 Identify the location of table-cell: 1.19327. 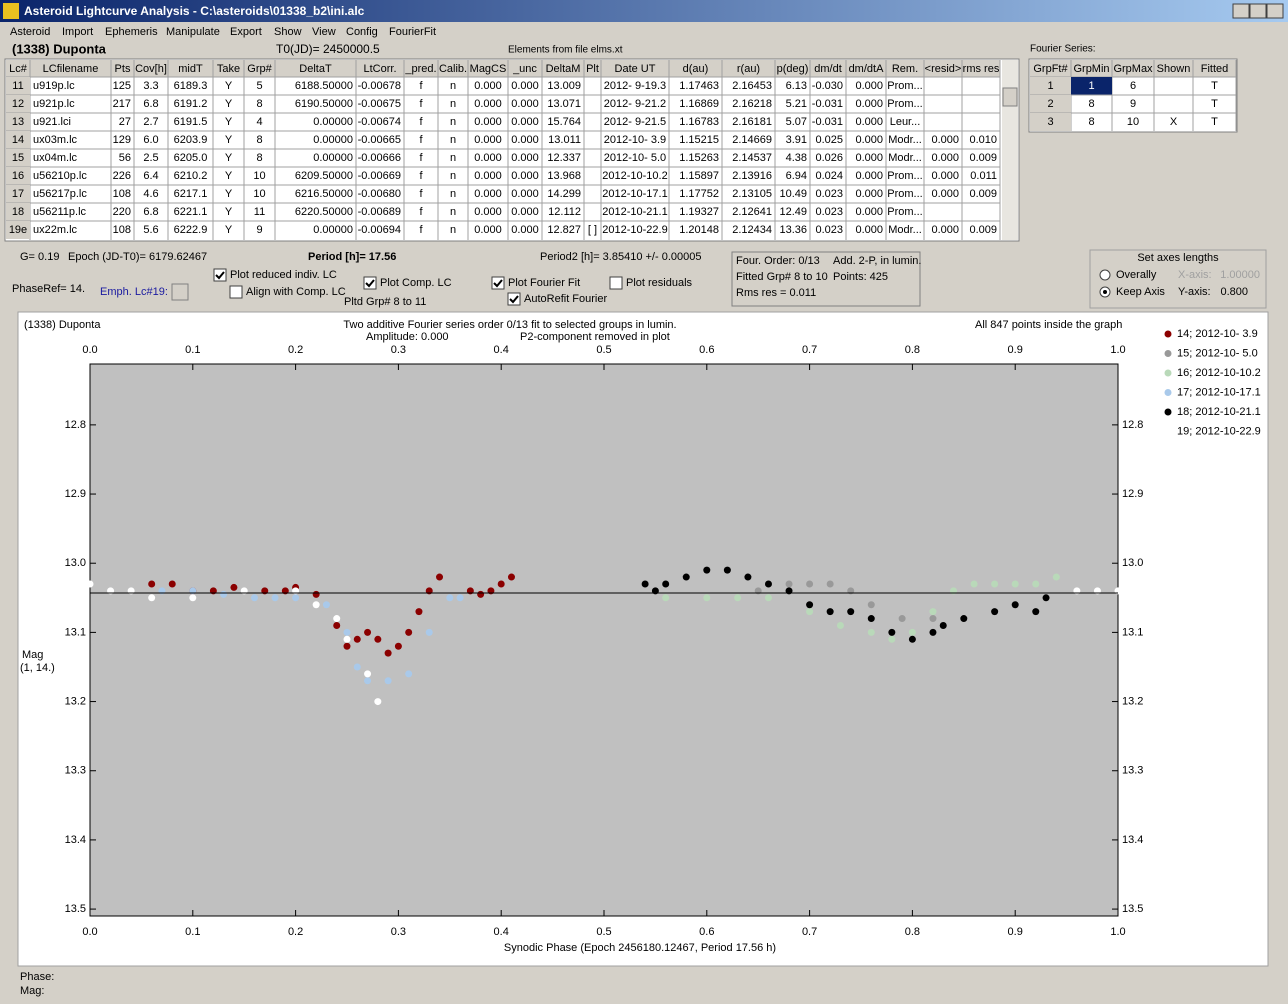
(699, 212).